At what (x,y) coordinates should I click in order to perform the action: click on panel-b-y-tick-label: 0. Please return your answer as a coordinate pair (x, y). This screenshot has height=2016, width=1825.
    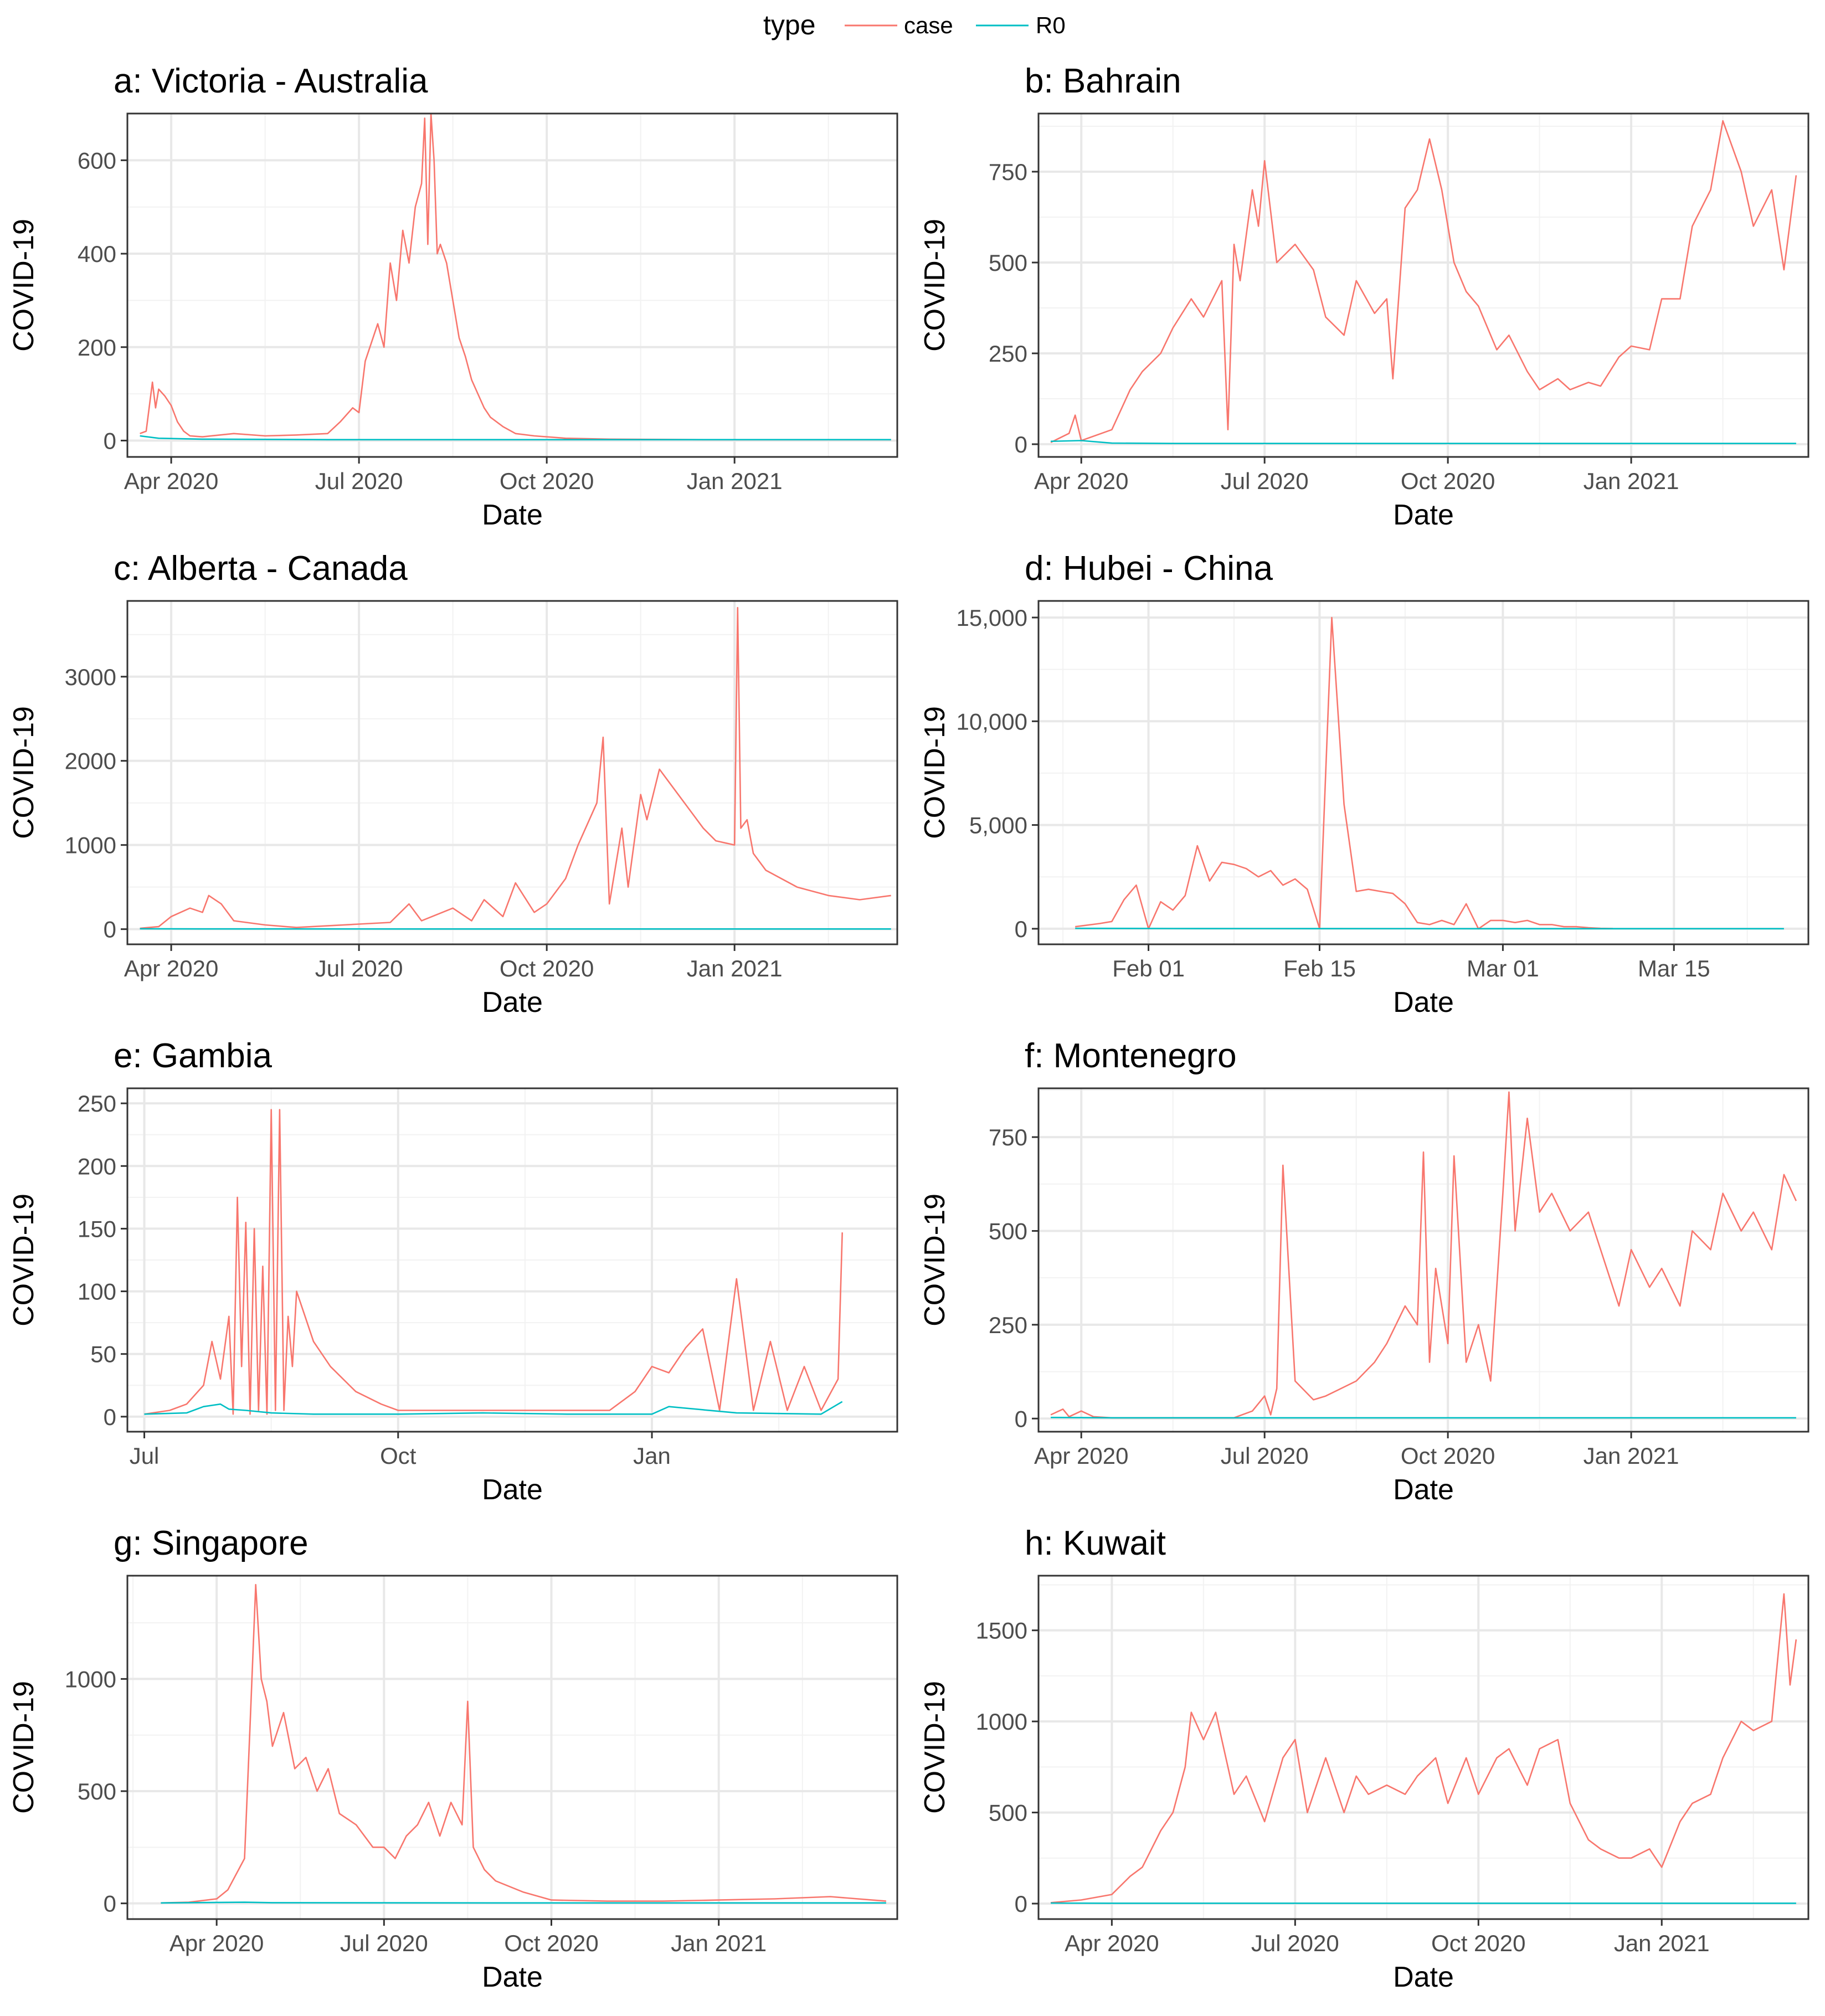
    Looking at the image, I should click on (1021, 444).